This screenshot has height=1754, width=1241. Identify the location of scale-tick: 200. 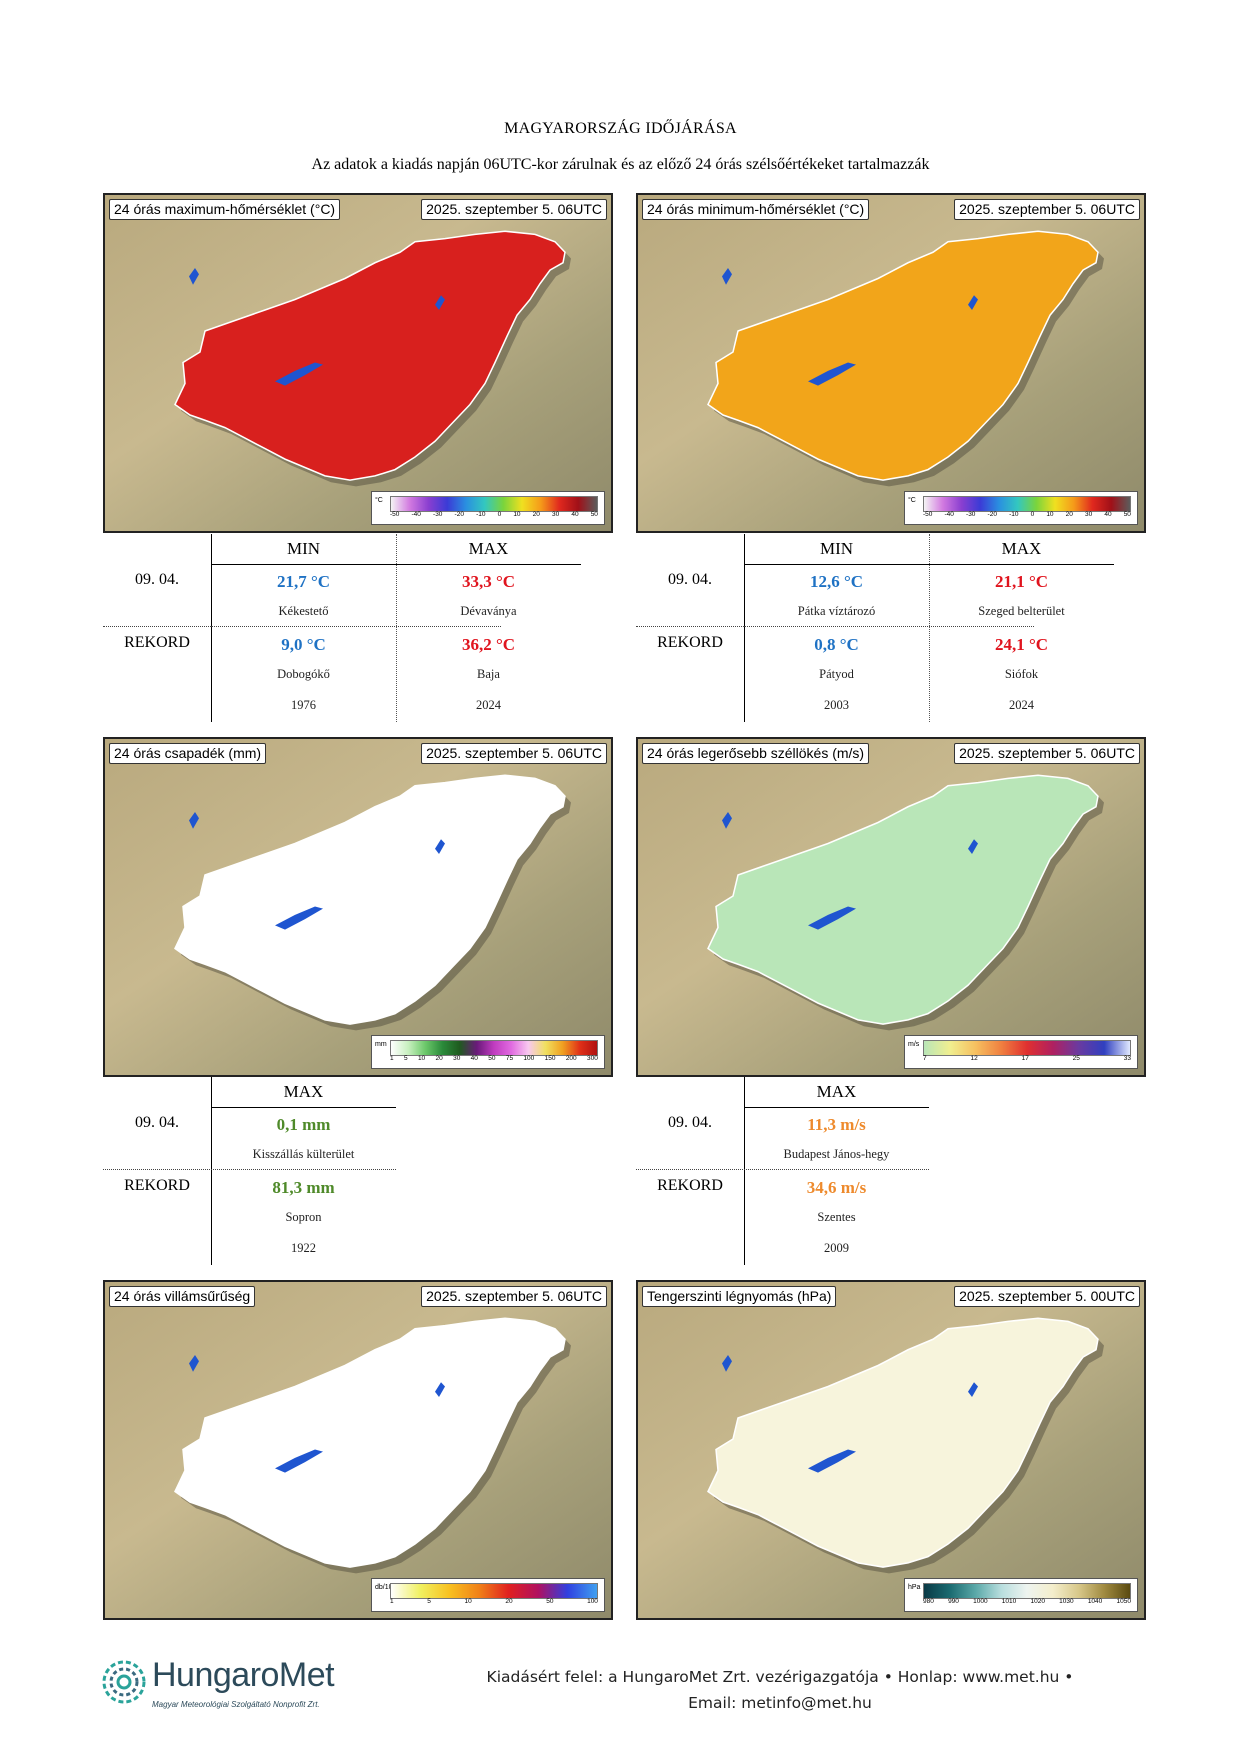
(571, 1058).